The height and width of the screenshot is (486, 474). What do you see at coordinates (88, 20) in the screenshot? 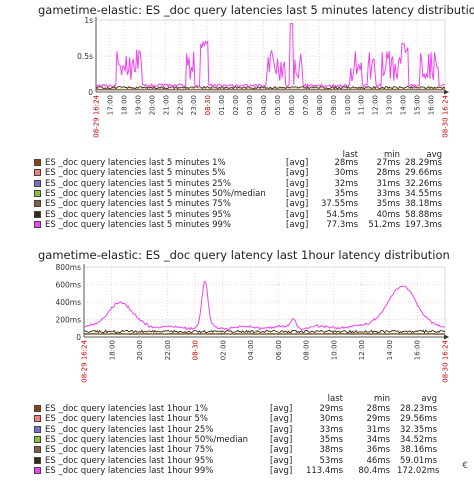
I see `y-tick-label: 1s` at bounding box center [88, 20].